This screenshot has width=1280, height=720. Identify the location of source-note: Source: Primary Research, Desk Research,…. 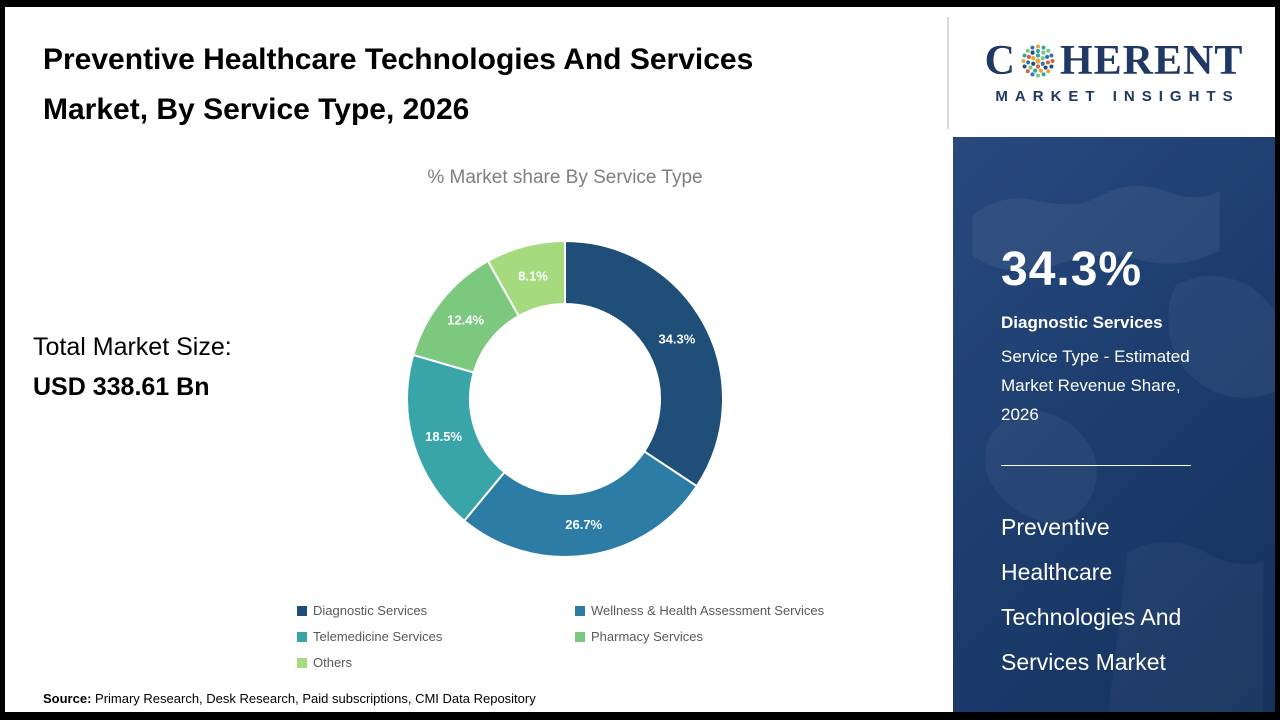
(289, 698).